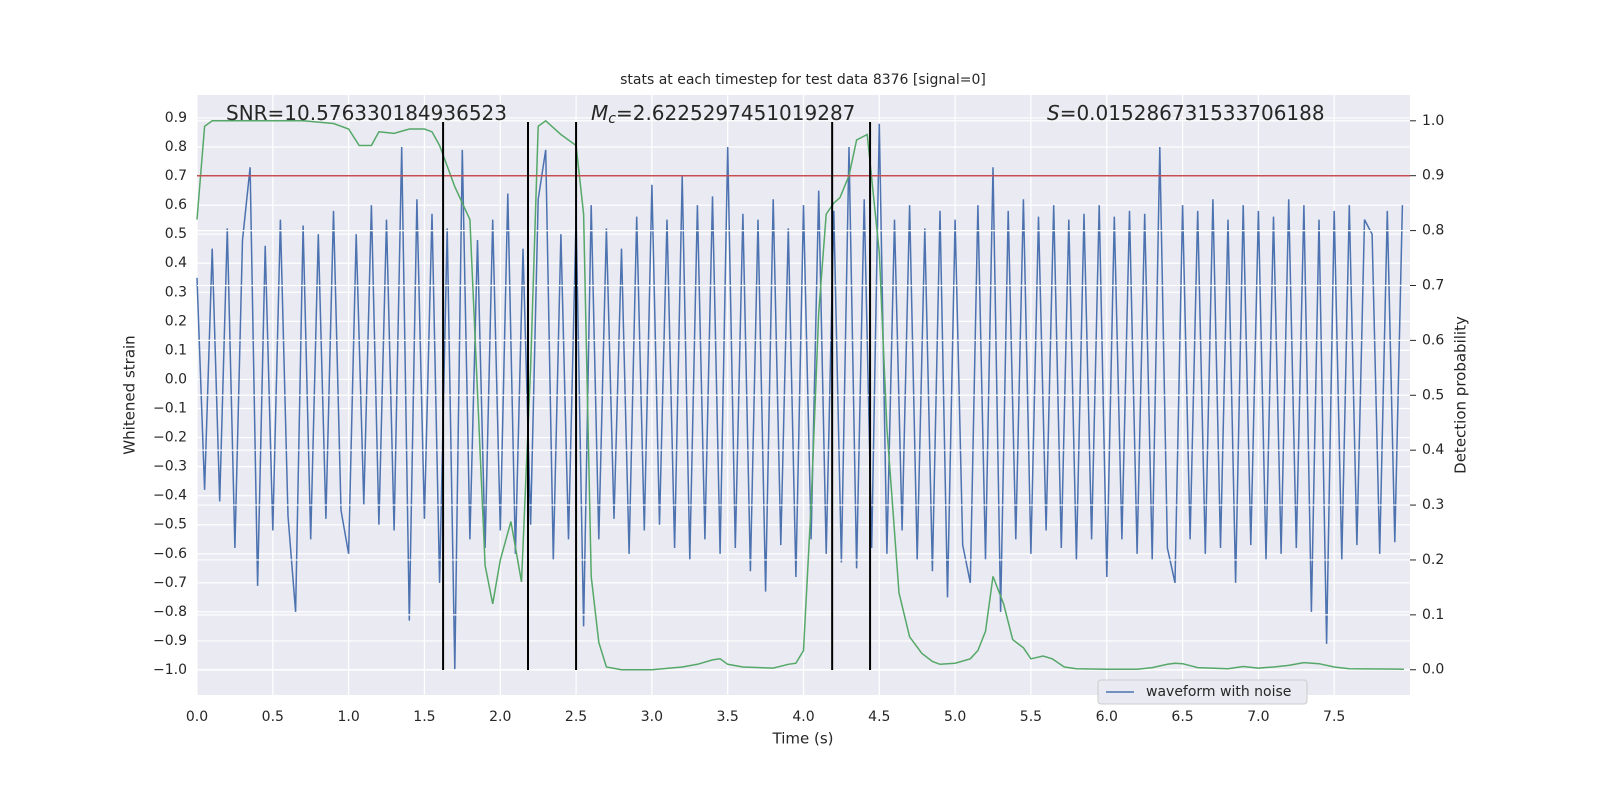 The image size is (1600, 800). I want to click on x-tick-label: 3.5, so click(728, 717).